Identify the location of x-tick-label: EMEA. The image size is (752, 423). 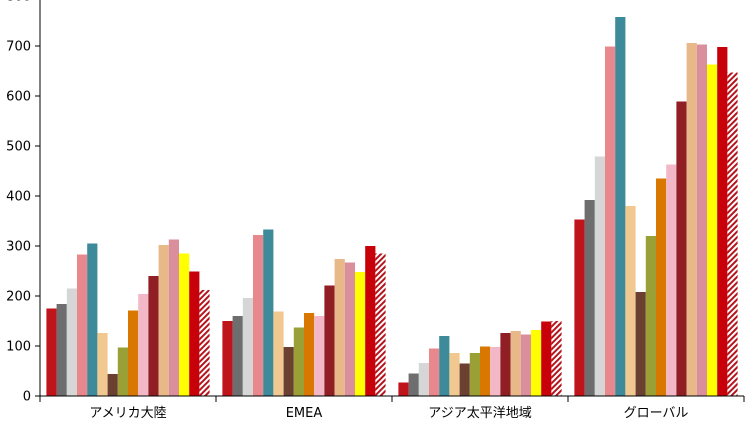
(304, 413).